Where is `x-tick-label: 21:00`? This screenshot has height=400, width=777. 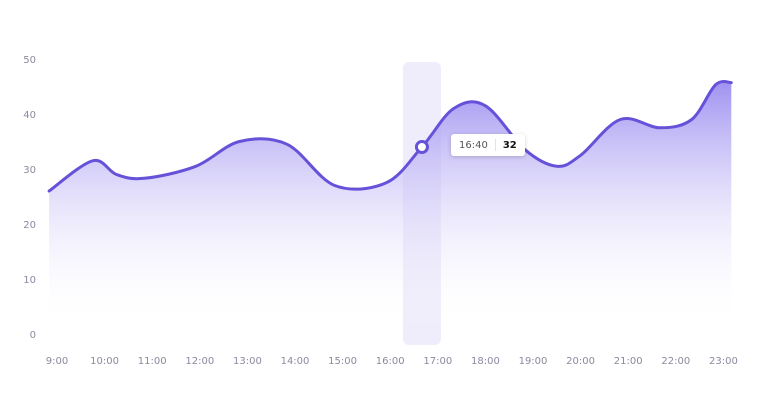
x-tick-label: 21:00 is located at coordinates (628, 361).